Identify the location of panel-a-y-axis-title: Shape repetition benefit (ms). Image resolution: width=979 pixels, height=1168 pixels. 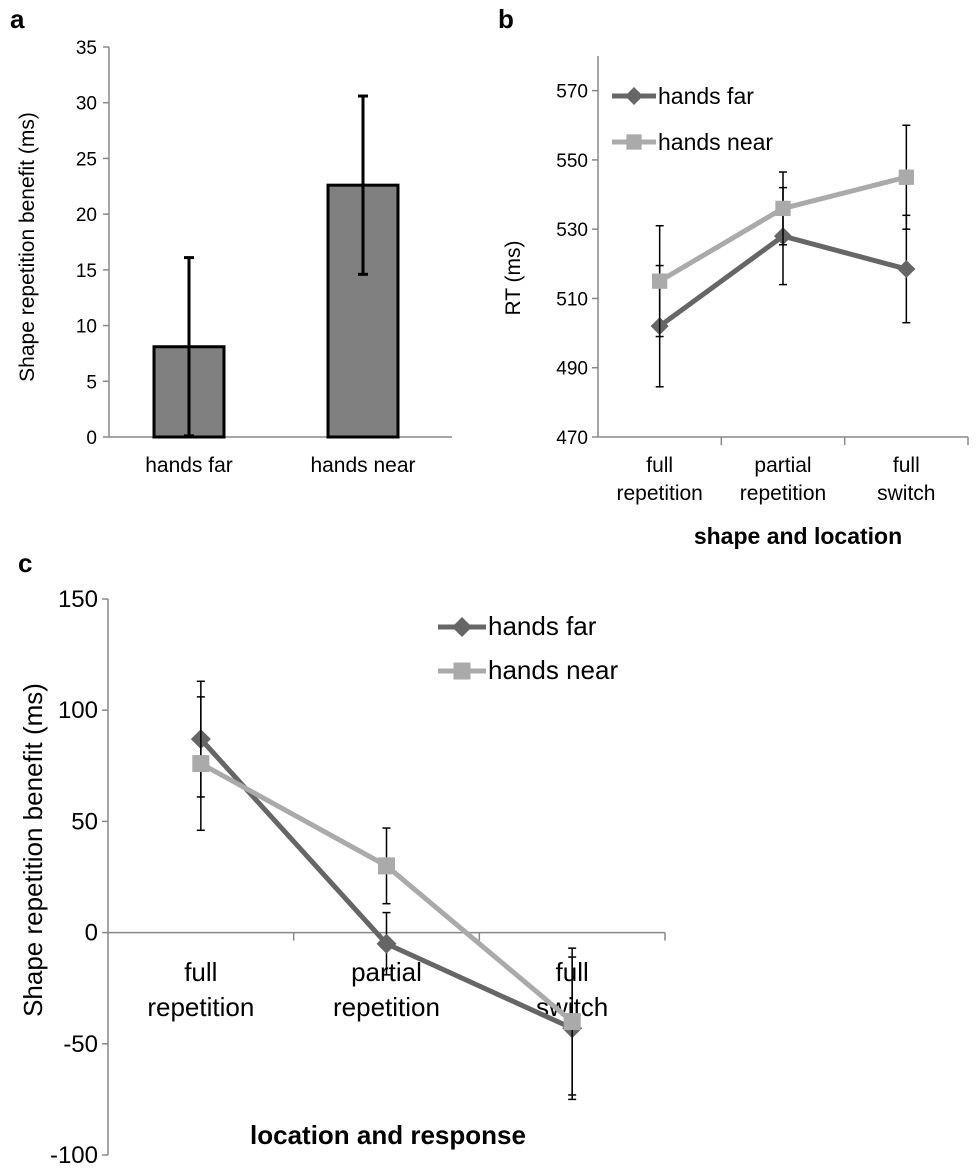
(27, 247).